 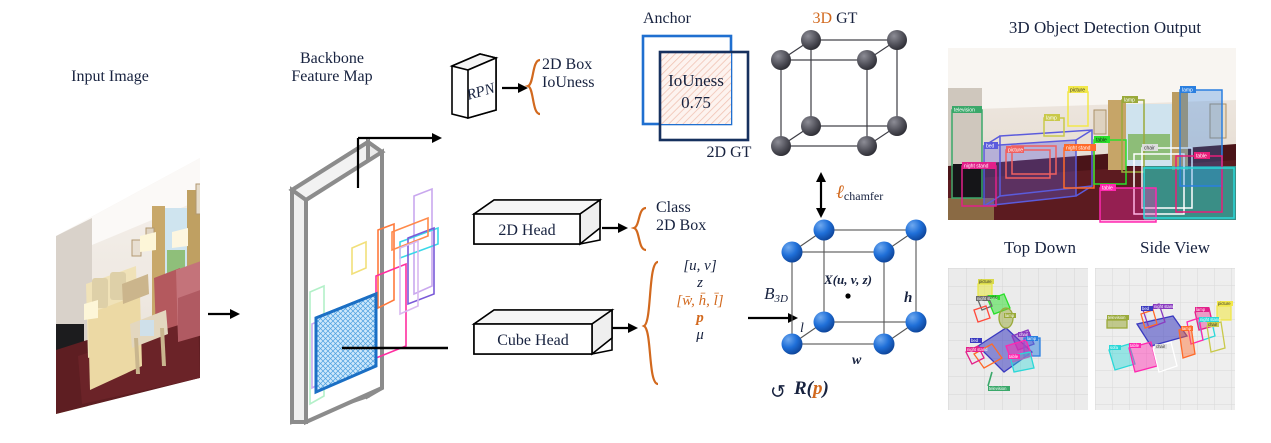 I want to click on gt-3d-caption-gt: GT, so click(x=847, y=18).